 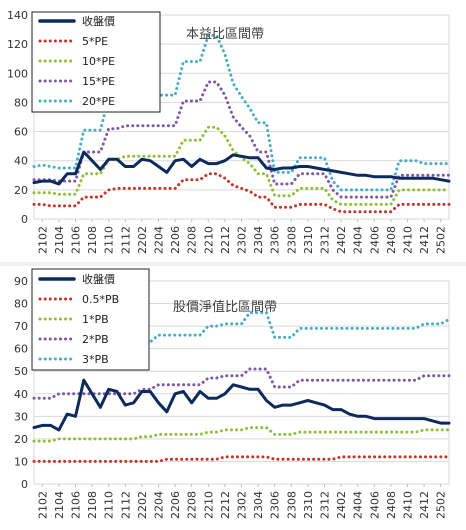 I want to click on legend-label: 3*PB, so click(x=95, y=359).